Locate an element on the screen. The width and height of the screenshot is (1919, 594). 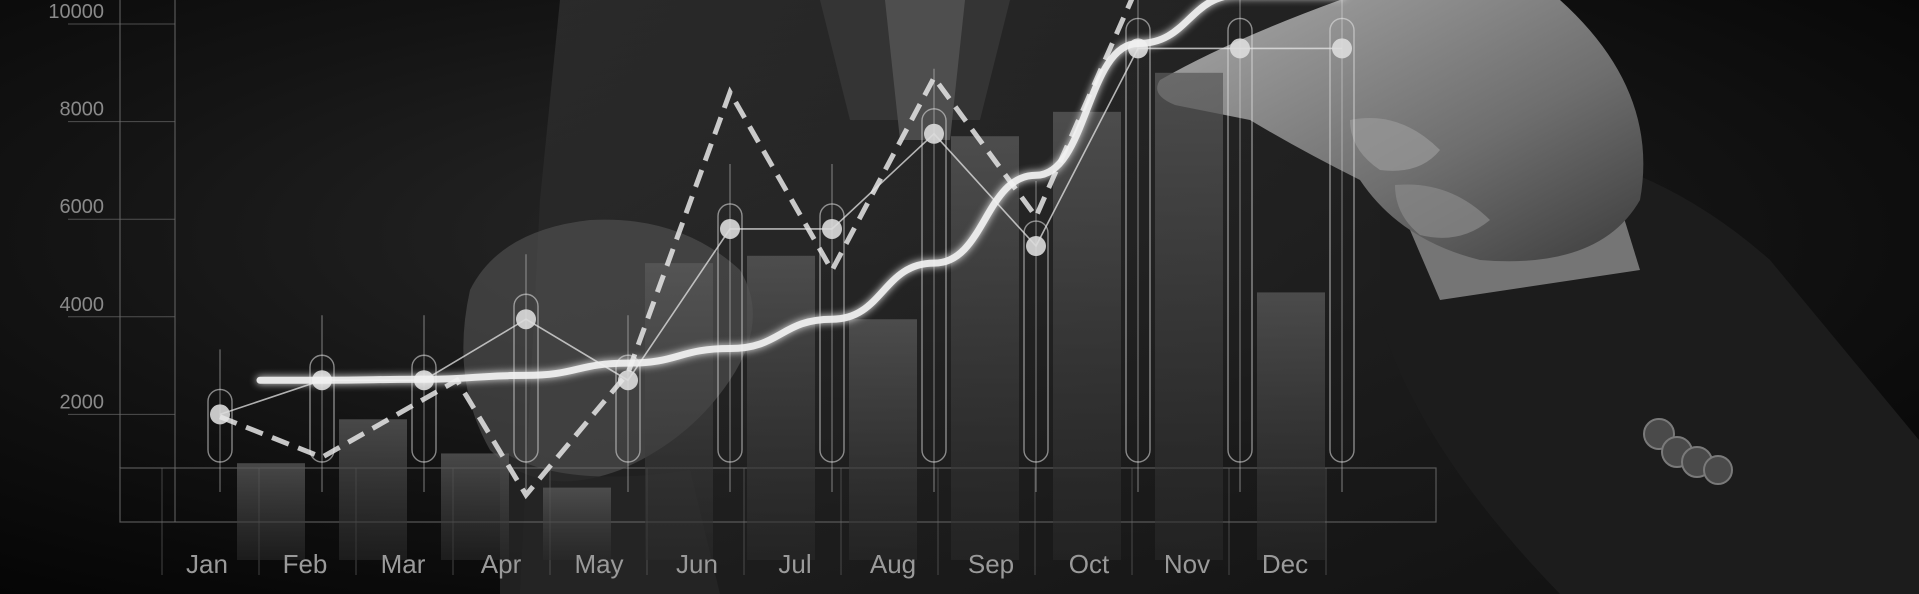
x-axis-ticks: Jan Feb Mar Apr May Jun Jul Aug Sep Oct Nov Dec is located at coordinates (747, 564).